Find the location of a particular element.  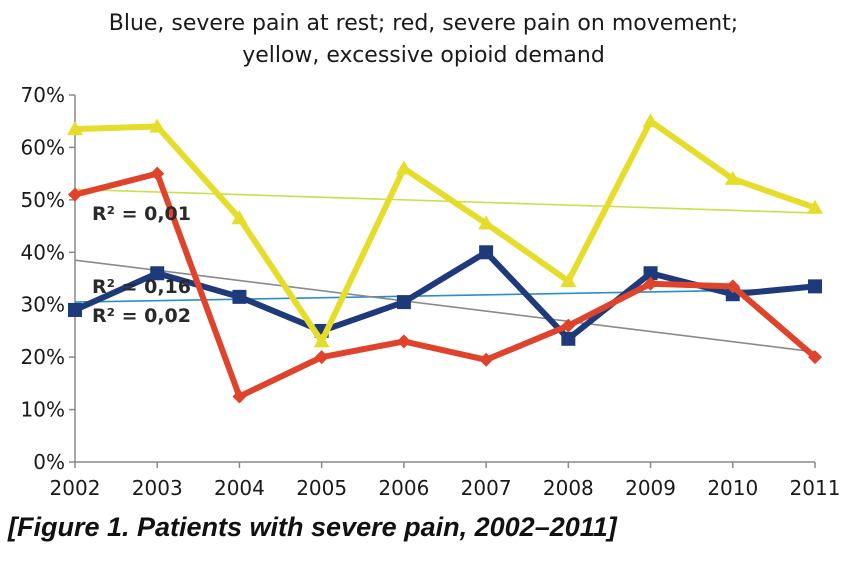

x-tick-label: 2010 is located at coordinates (732, 488).